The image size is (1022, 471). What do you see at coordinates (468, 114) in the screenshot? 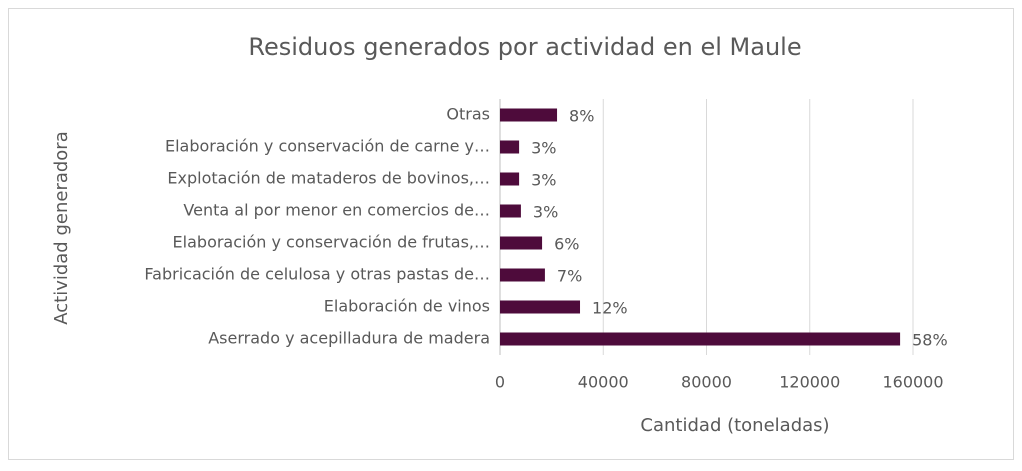
I see `y-tick-label: Otras` at bounding box center [468, 114].